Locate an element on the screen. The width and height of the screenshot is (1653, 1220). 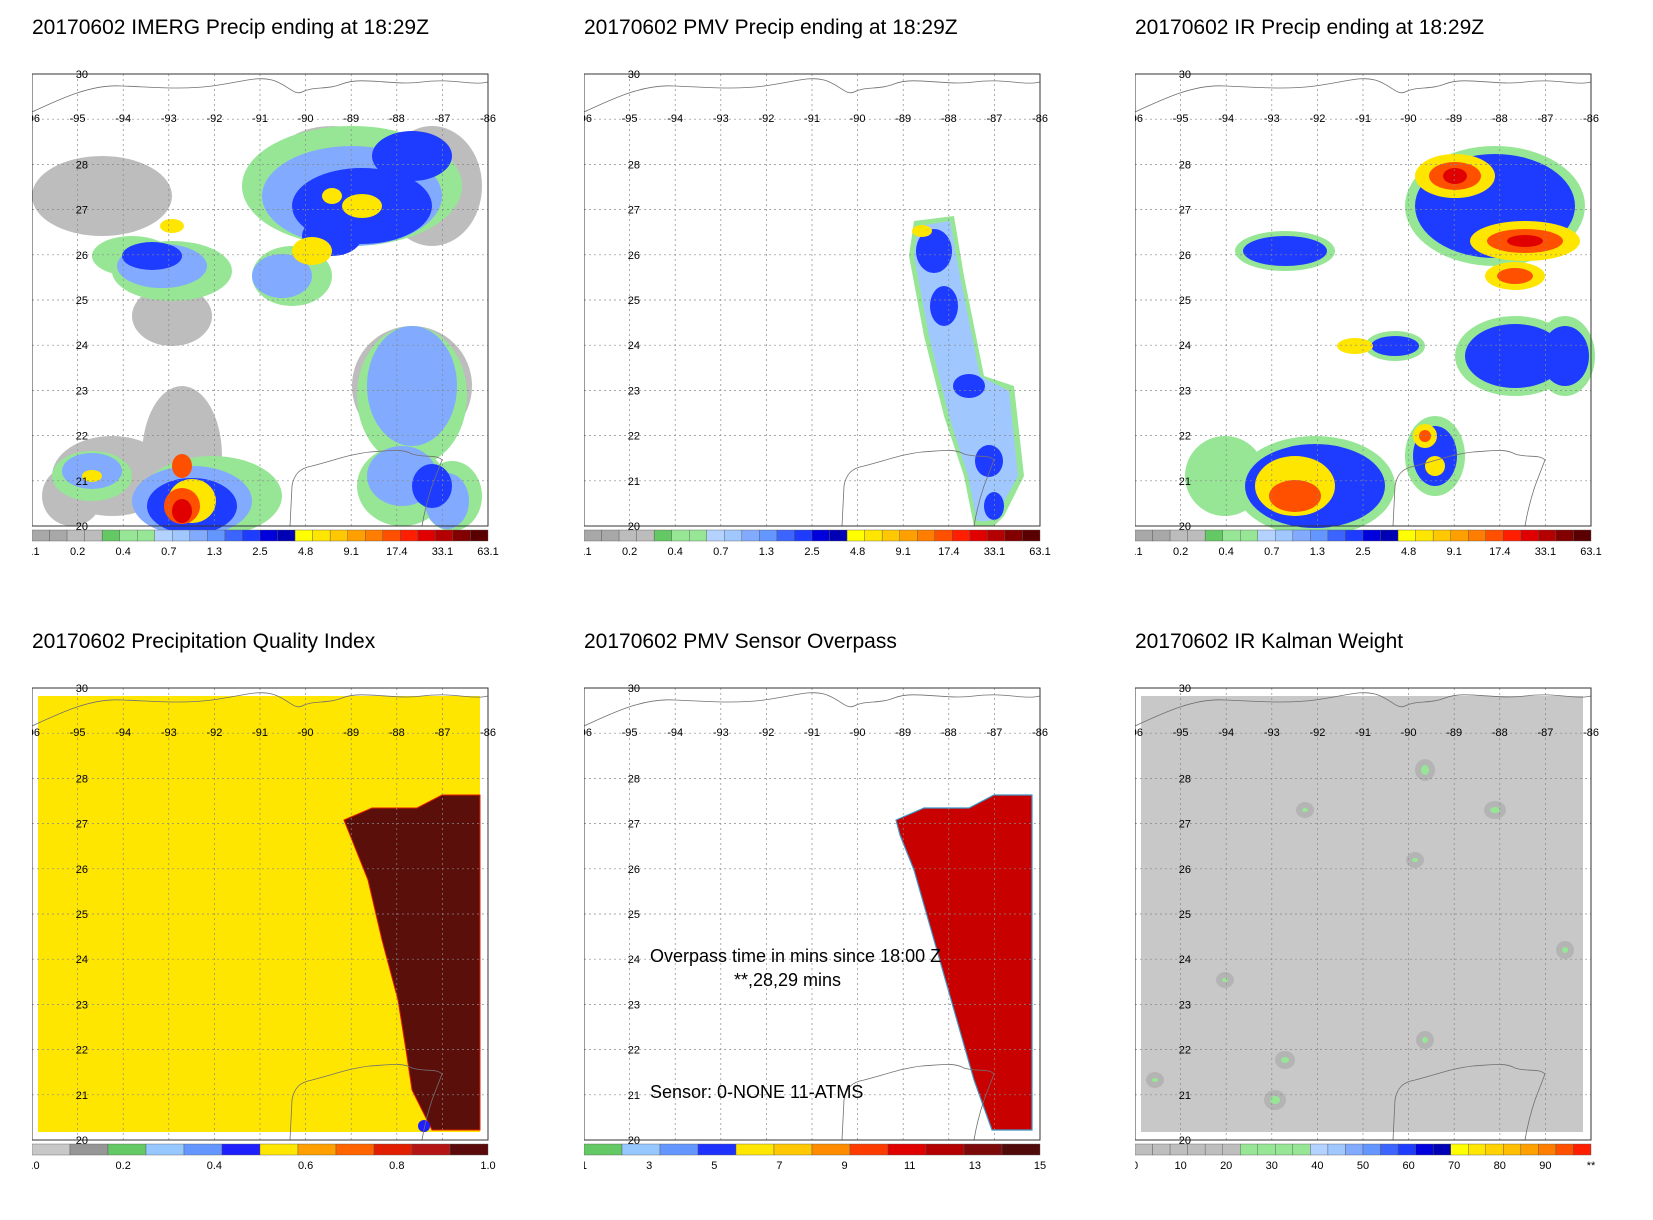
coastline is located at coordinates (260, 302).